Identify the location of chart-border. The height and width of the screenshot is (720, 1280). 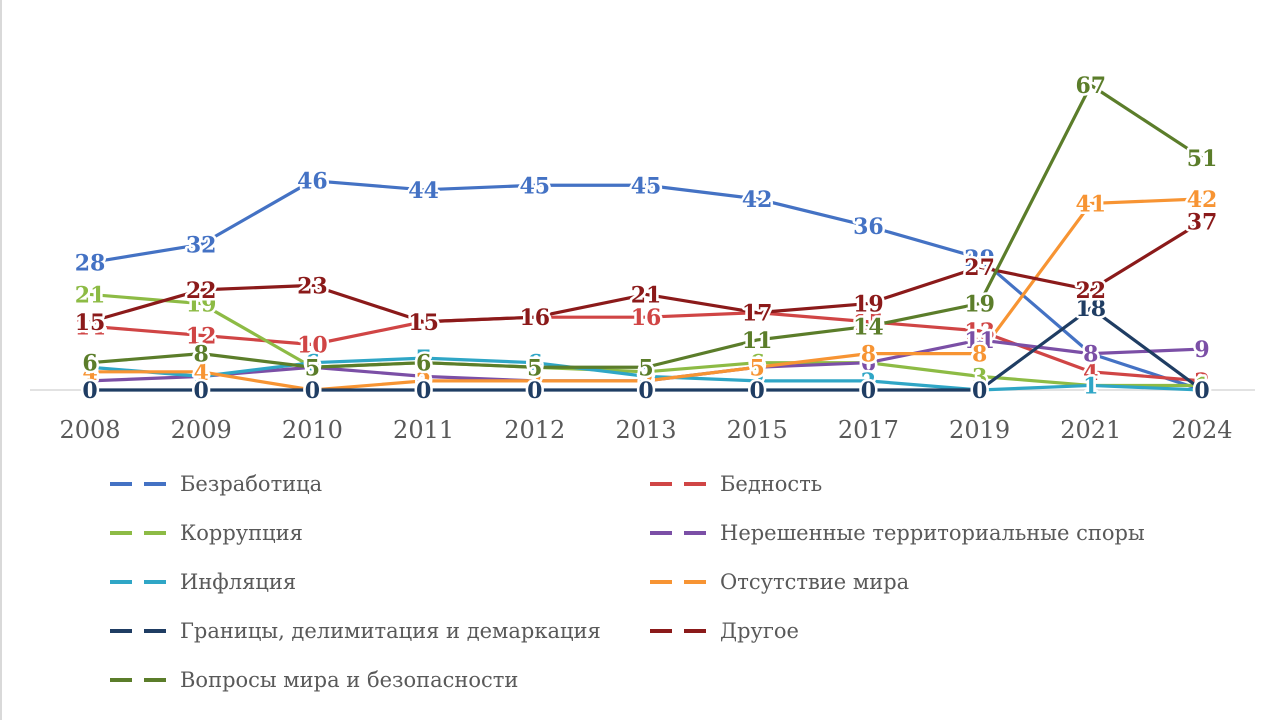
(1, 360).